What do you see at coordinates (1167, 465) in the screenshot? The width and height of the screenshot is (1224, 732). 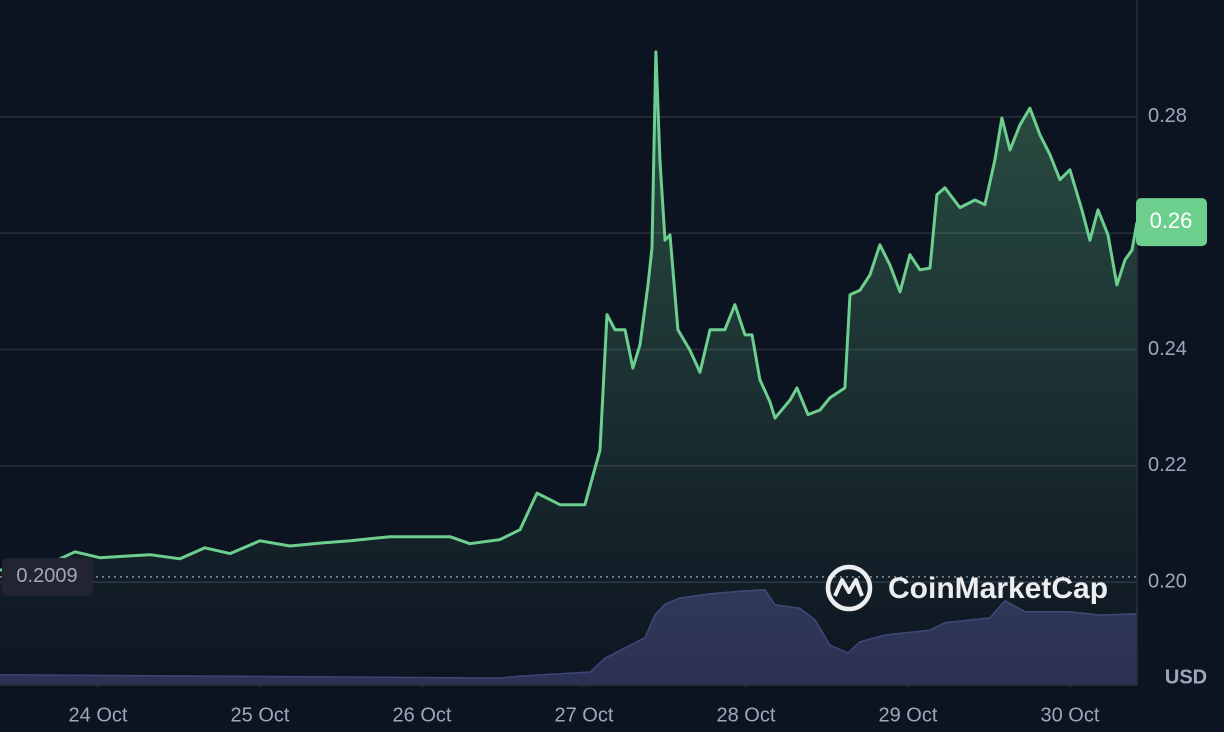 I see `y-tick-label: 0.22` at bounding box center [1167, 465].